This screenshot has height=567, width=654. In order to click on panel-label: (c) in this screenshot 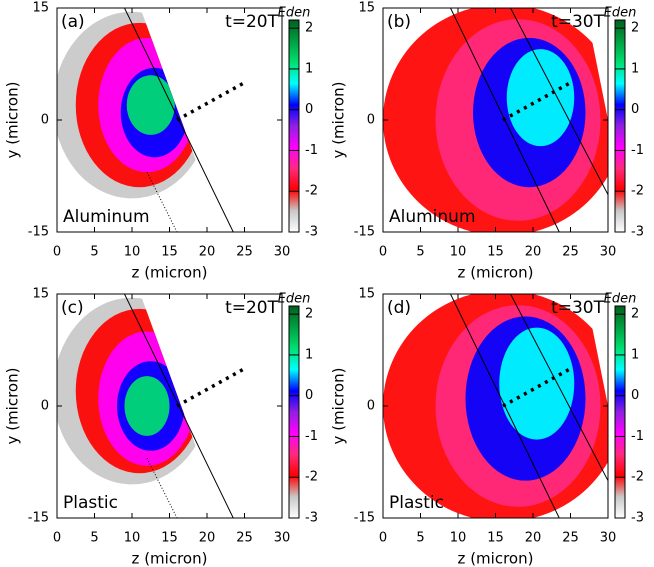, I will do `click(72, 308)`.